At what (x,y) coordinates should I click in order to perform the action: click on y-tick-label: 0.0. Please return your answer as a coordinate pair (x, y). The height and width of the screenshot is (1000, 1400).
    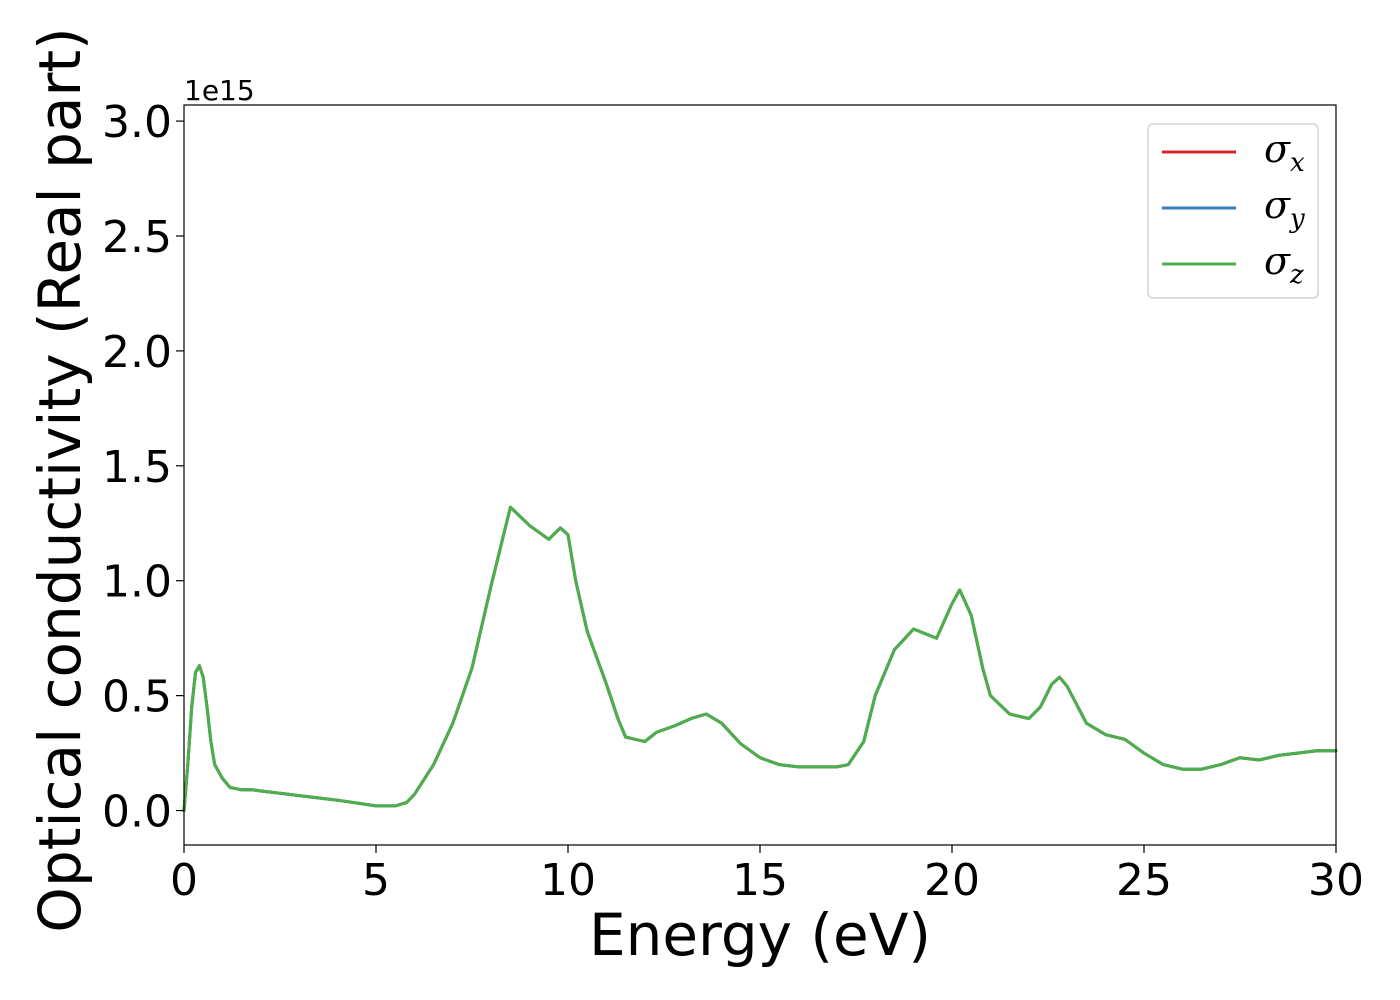
    Looking at the image, I should click on (137, 812).